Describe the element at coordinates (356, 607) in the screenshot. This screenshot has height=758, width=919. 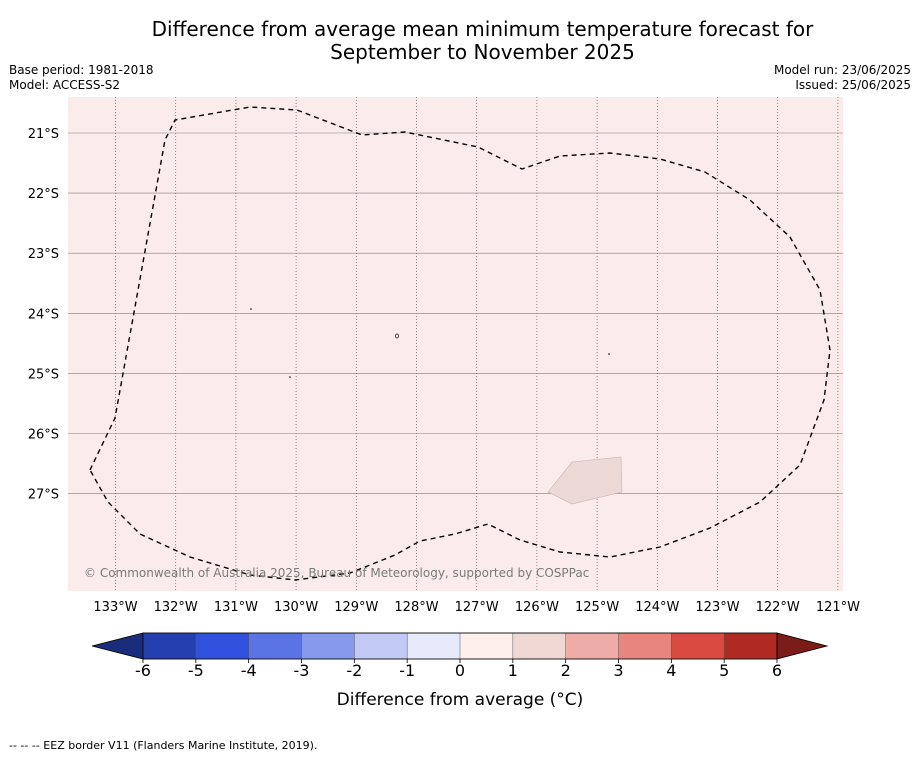
I see `longitude-label: 129°W` at that location.